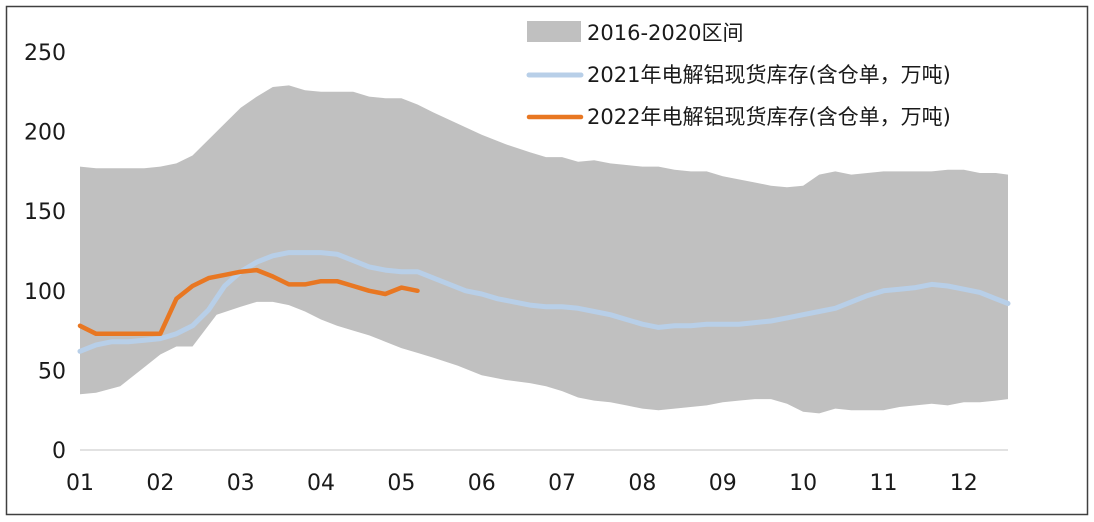  Describe the element at coordinates (80, 483) in the screenshot. I see `x-tick-label: 01` at that location.